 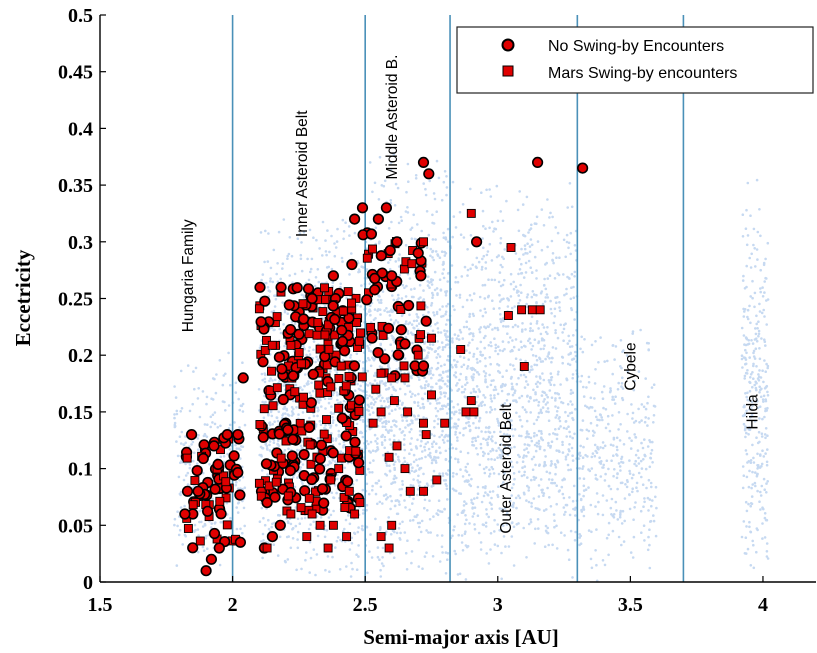 I want to click on region-label: Inner Asteroid Belt, so click(x=302, y=173).